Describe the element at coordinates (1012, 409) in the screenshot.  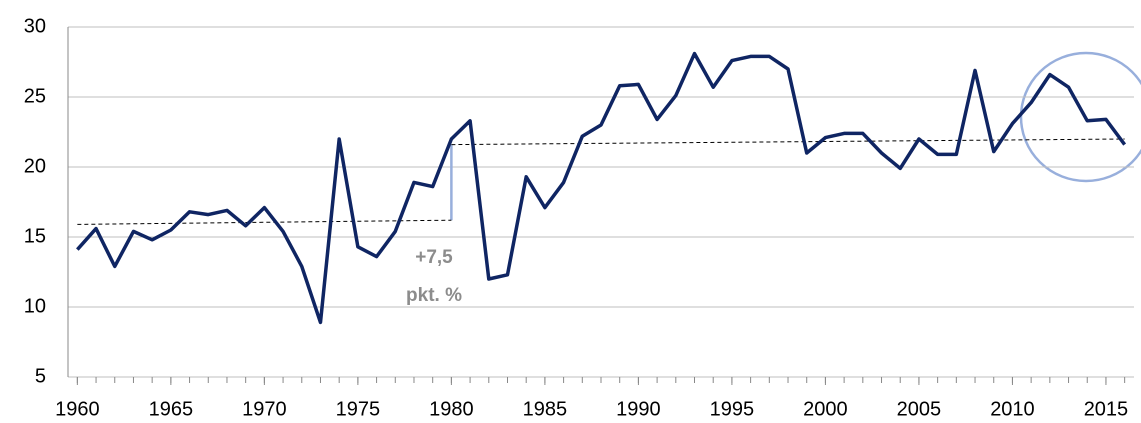
I see `x-tick-label: 2010` at that location.